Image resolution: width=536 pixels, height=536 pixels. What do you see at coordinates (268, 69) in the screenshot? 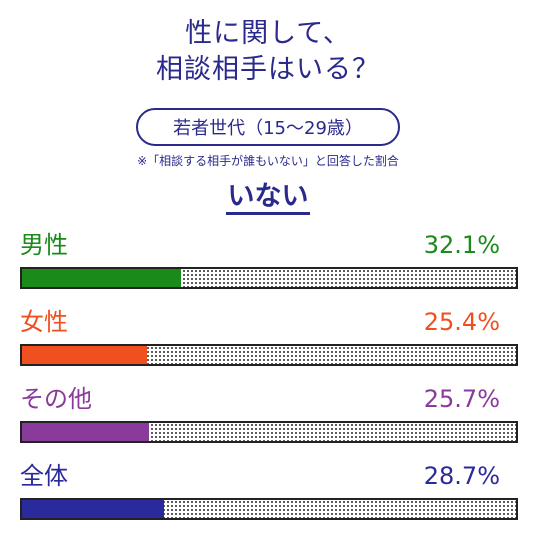
I see `chart-title-line-2: 相談相手はいる？` at bounding box center [268, 69].